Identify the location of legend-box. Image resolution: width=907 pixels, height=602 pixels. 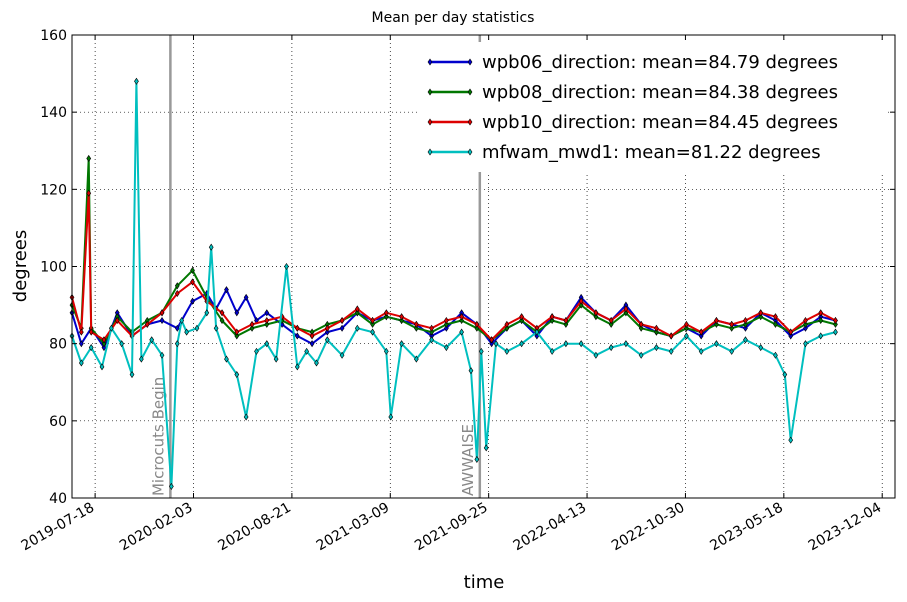
(653, 107).